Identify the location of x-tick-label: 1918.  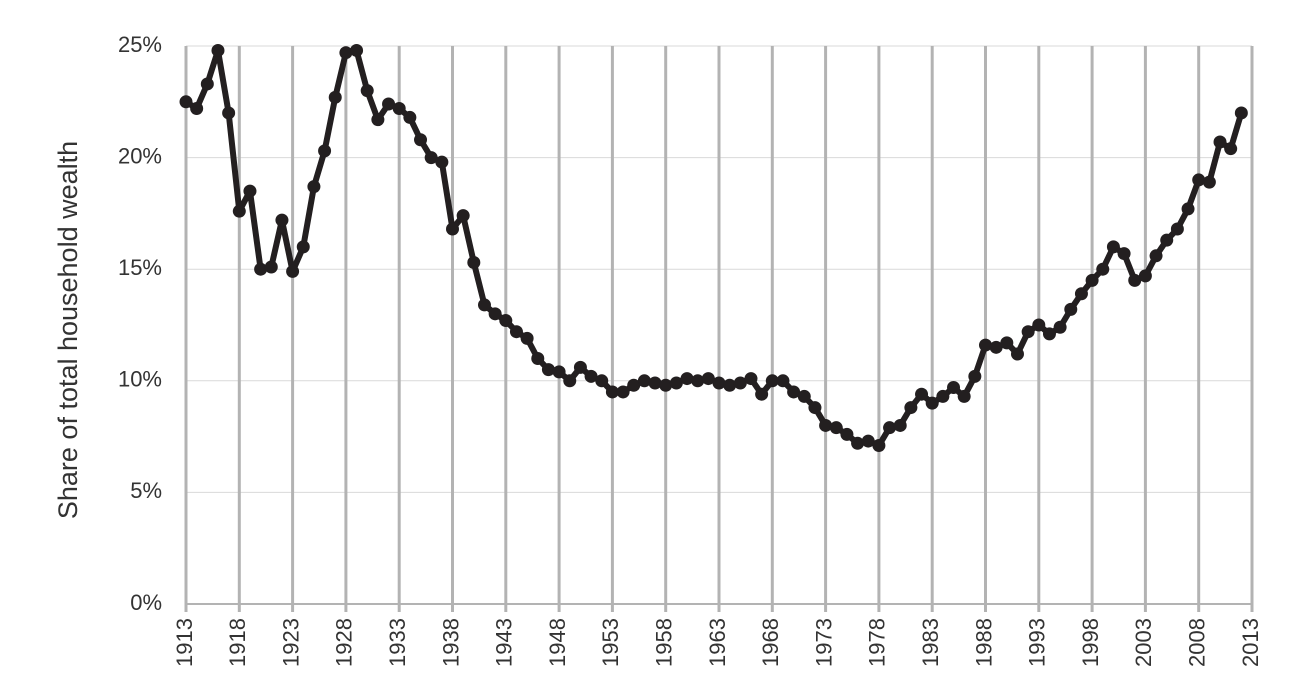
(237, 642).